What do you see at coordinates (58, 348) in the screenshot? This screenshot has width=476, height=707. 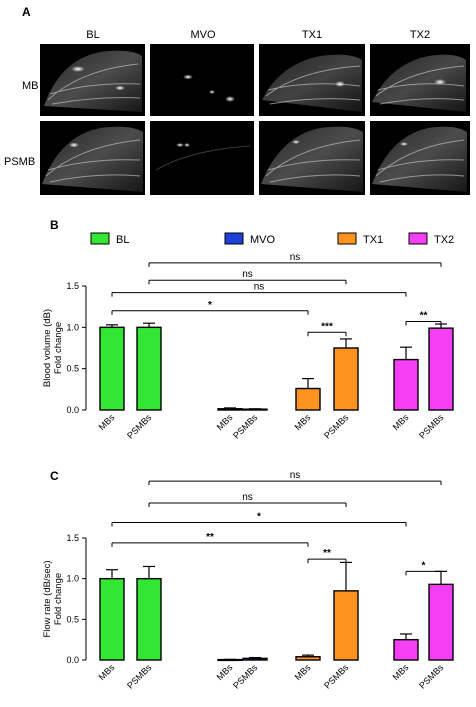 I see `b-y-label-1: Fold change` at bounding box center [58, 348].